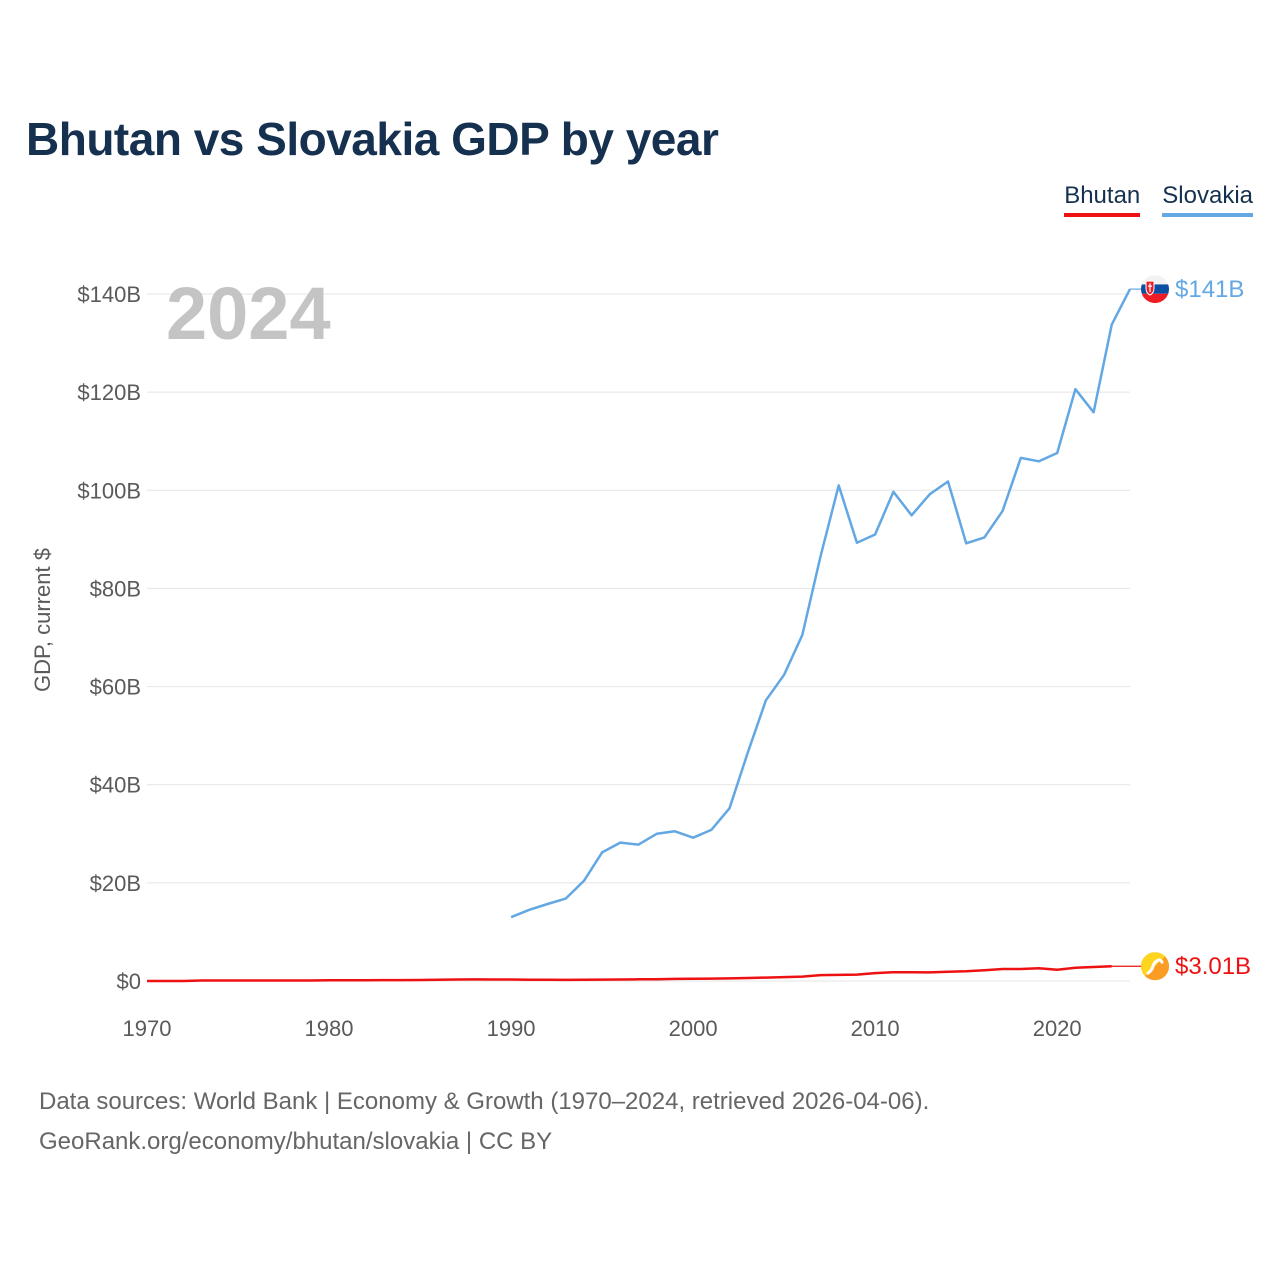  Describe the element at coordinates (248, 313) in the screenshot. I see `year-watermark: 2024` at that location.